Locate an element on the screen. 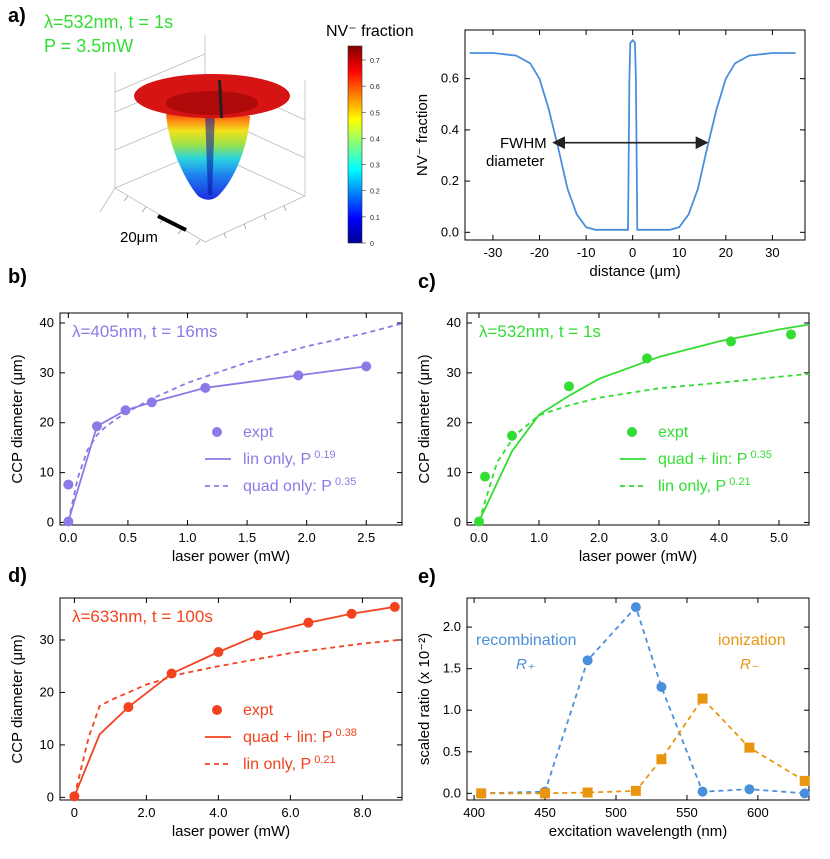  x-tick-label: 6.0 is located at coordinates (290, 812).